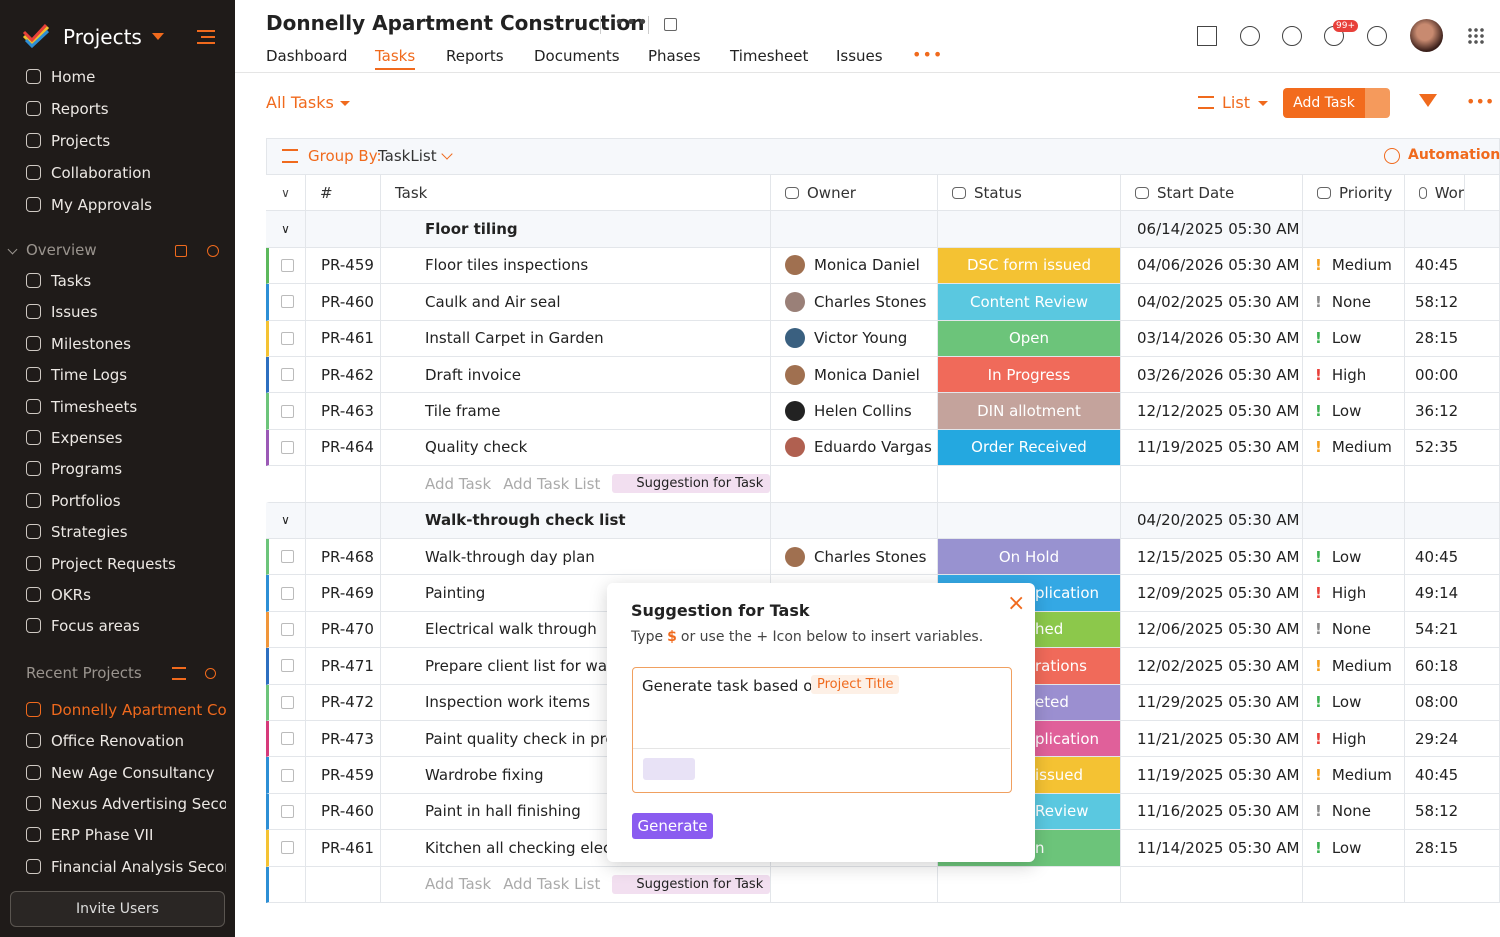 The width and height of the screenshot is (1500, 937). What do you see at coordinates (1476, 36) in the screenshot?
I see `app-grid` at bounding box center [1476, 36].